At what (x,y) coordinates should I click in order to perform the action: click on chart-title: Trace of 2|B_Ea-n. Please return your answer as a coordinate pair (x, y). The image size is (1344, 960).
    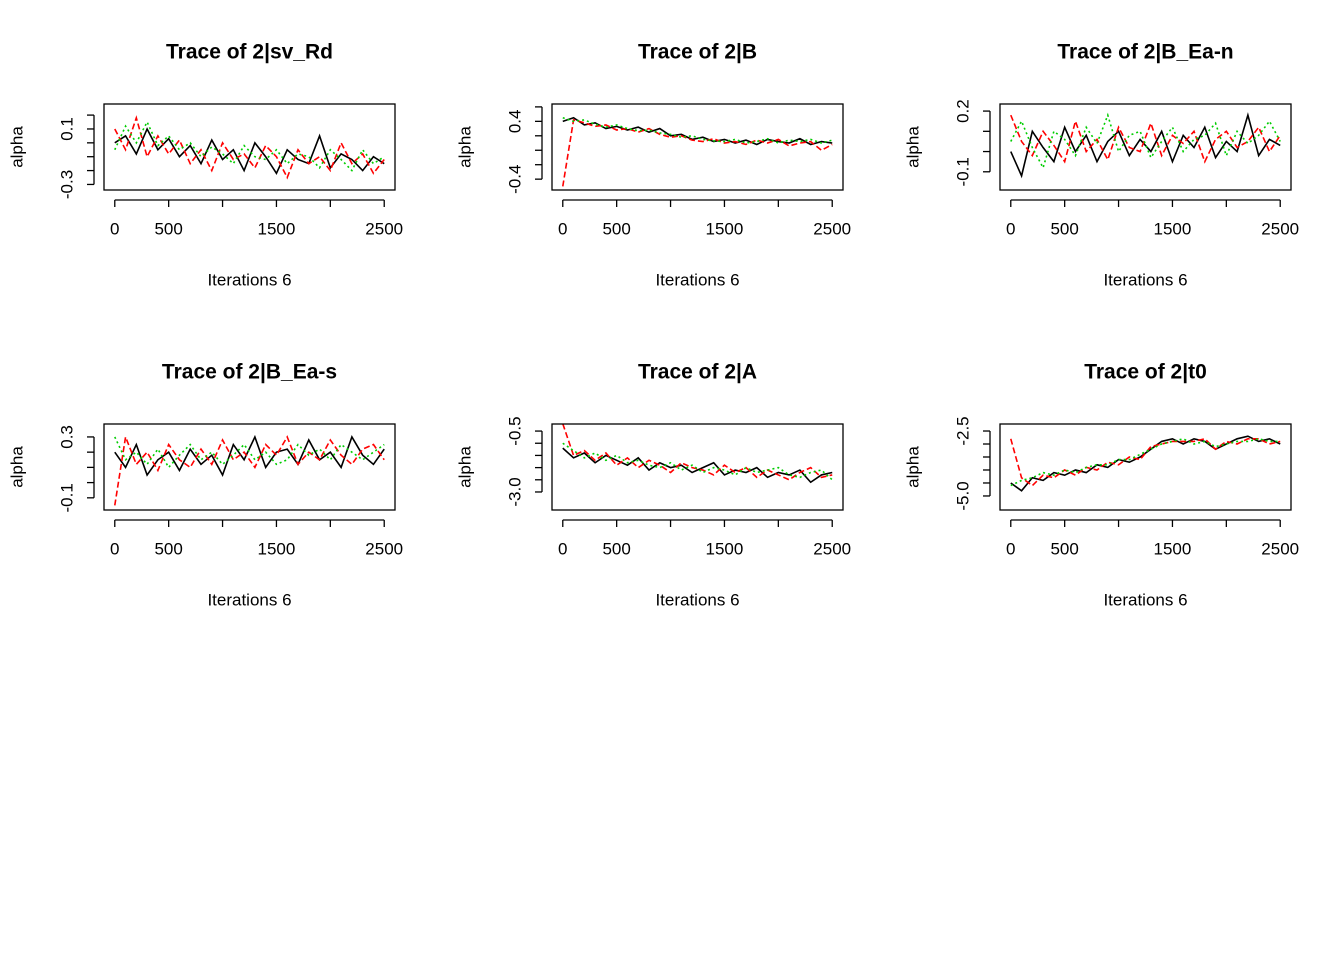
    Looking at the image, I should click on (1145, 52).